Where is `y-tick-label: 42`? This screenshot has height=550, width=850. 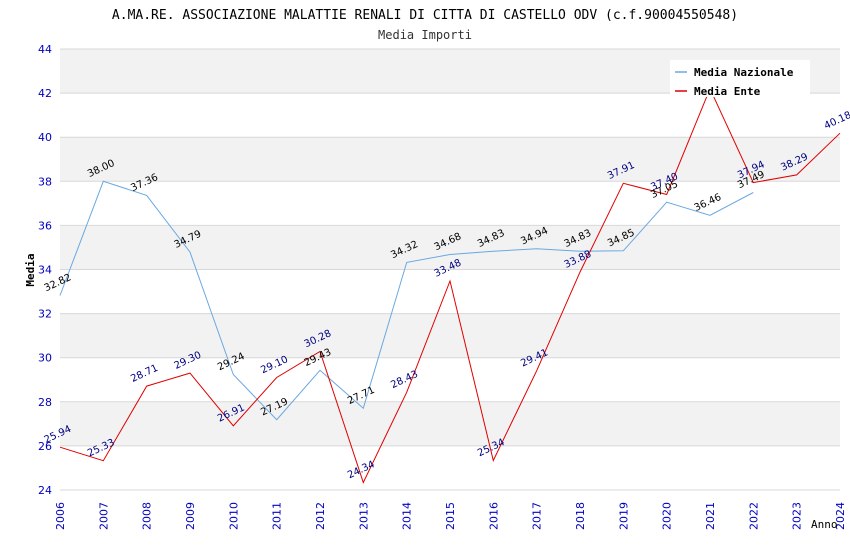
y-tick-label: 42 is located at coordinates (45, 93).